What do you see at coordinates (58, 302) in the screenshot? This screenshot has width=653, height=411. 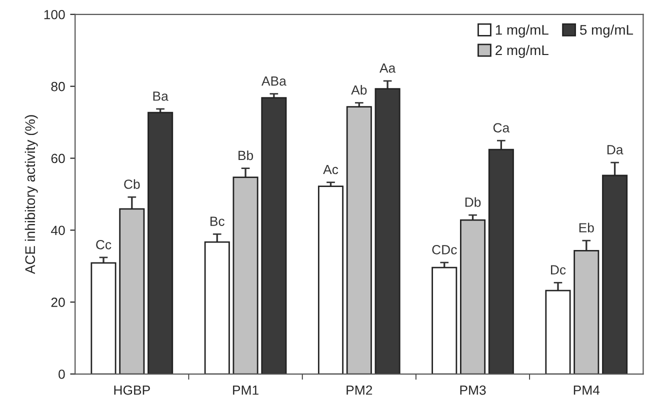 I see `y-tick-label: 20` at bounding box center [58, 302].